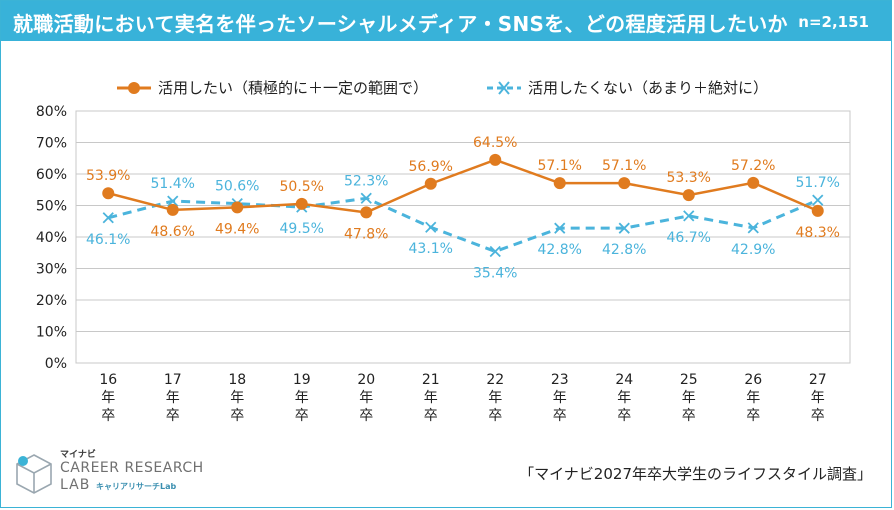 Image resolution: width=894 pixels, height=510 pixels. What do you see at coordinates (431, 167) in the screenshot?
I see `data-label-want: 56.9%` at bounding box center [431, 167].